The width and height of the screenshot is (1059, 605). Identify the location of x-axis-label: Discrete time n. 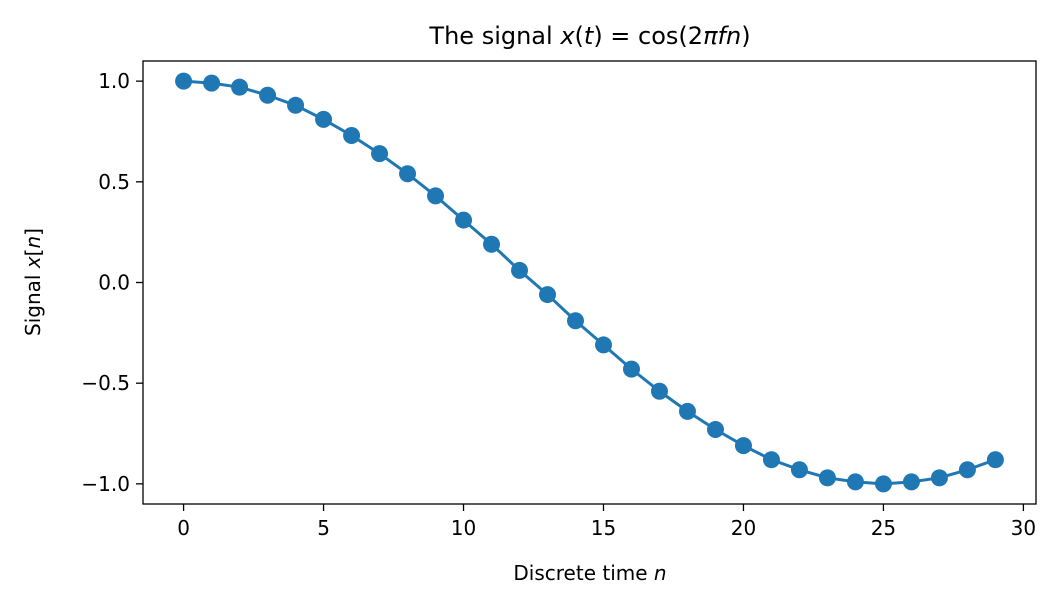
(589, 573).